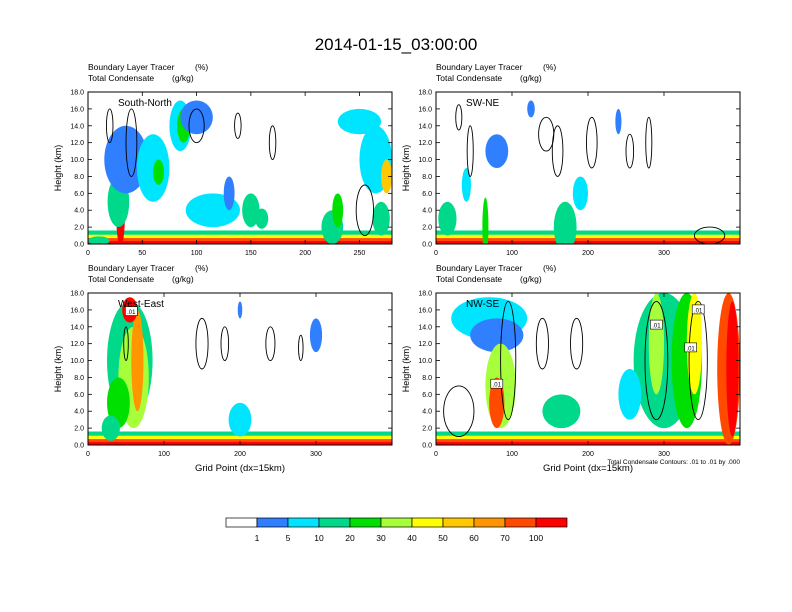 The image size is (792, 612). What do you see at coordinates (427, 429) in the screenshot?
I see `y-tick-label: 2.0` at bounding box center [427, 429].